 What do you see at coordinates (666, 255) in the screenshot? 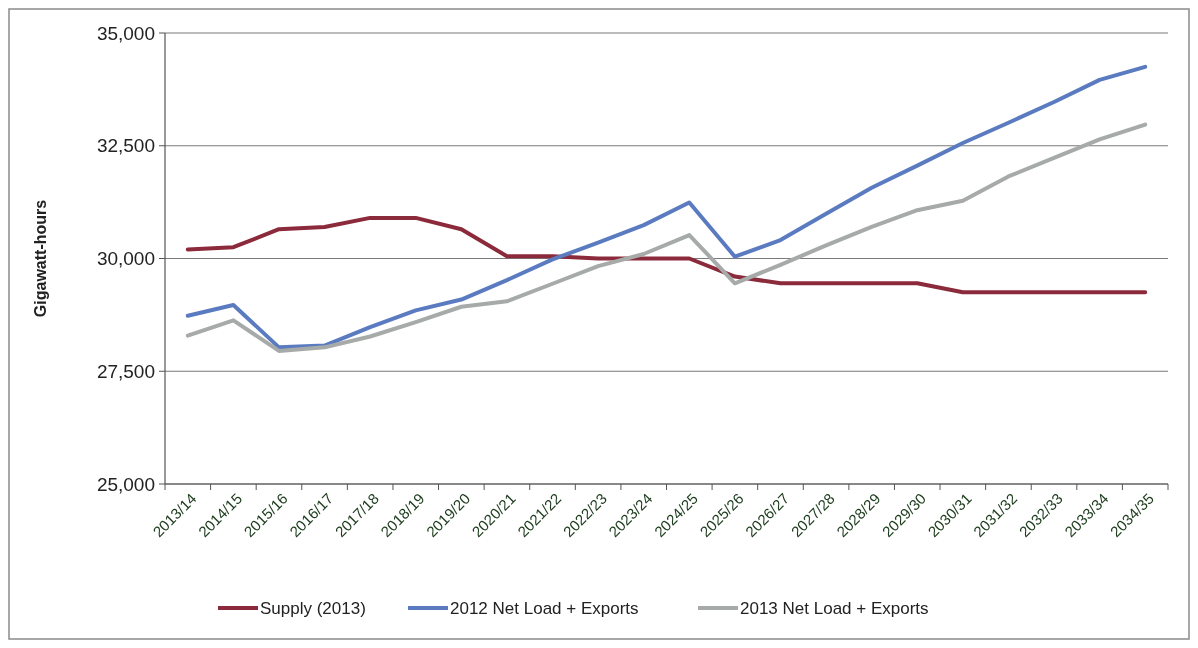
I see `line-series` at bounding box center [666, 255].